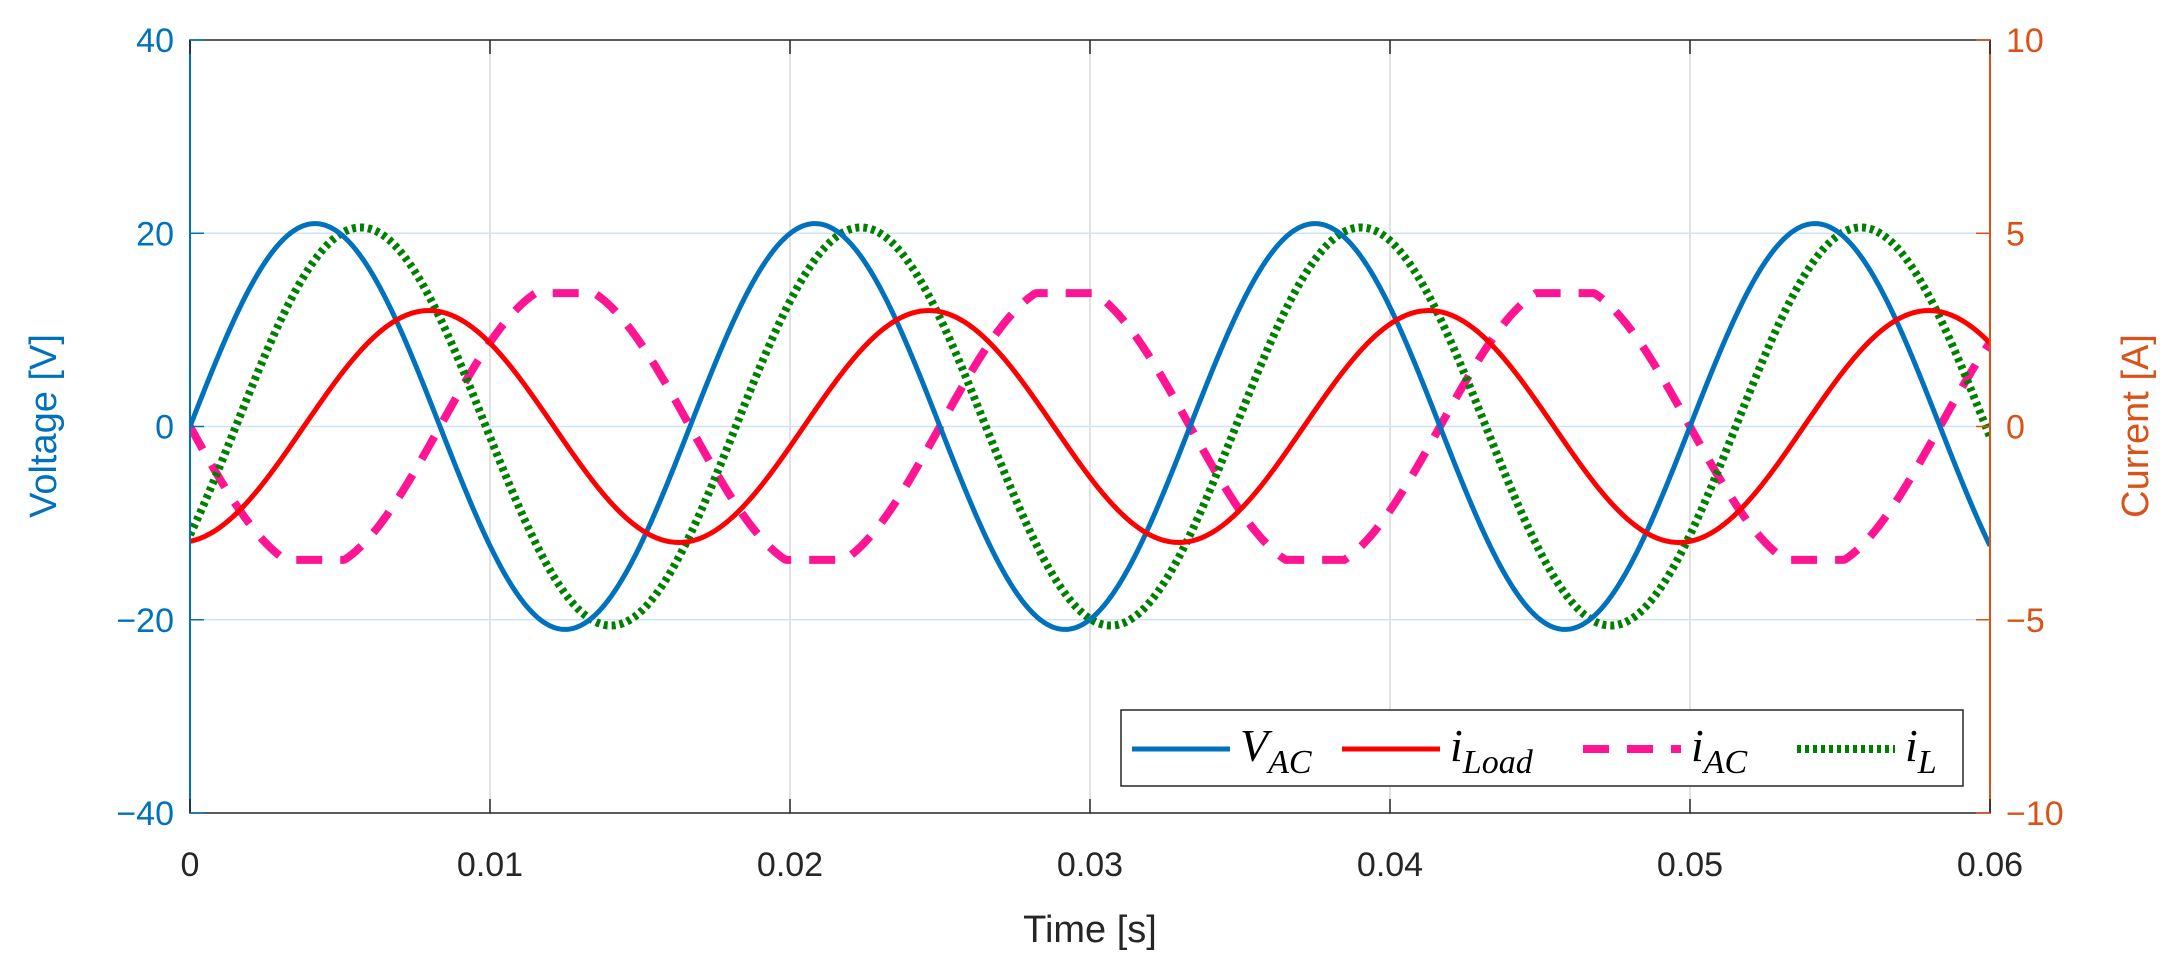 The height and width of the screenshot is (979, 2184). I want to click on legend-label-V_AC: VAC, so click(1276, 750).